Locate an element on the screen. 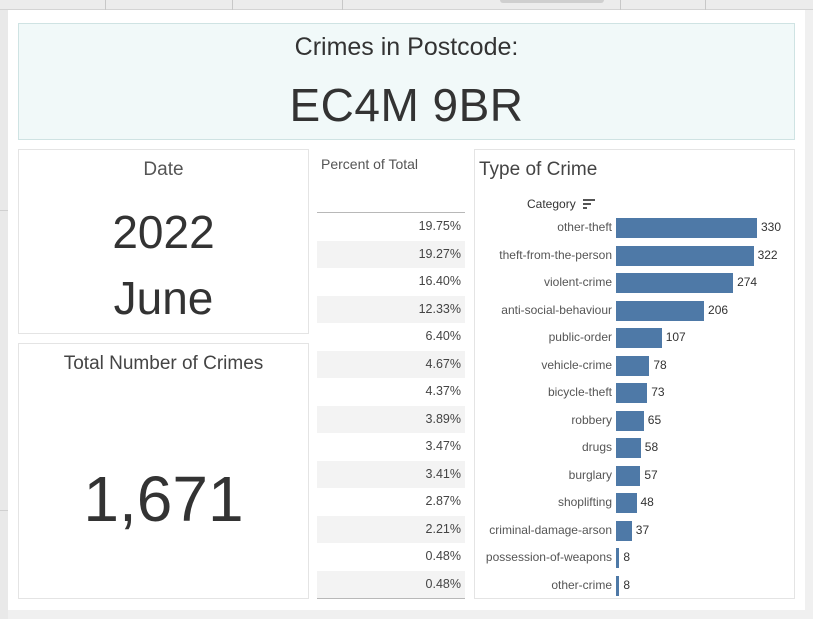 The width and height of the screenshot is (813, 619). postcode-value: EC4M 9BR is located at coordinates (406, 105).